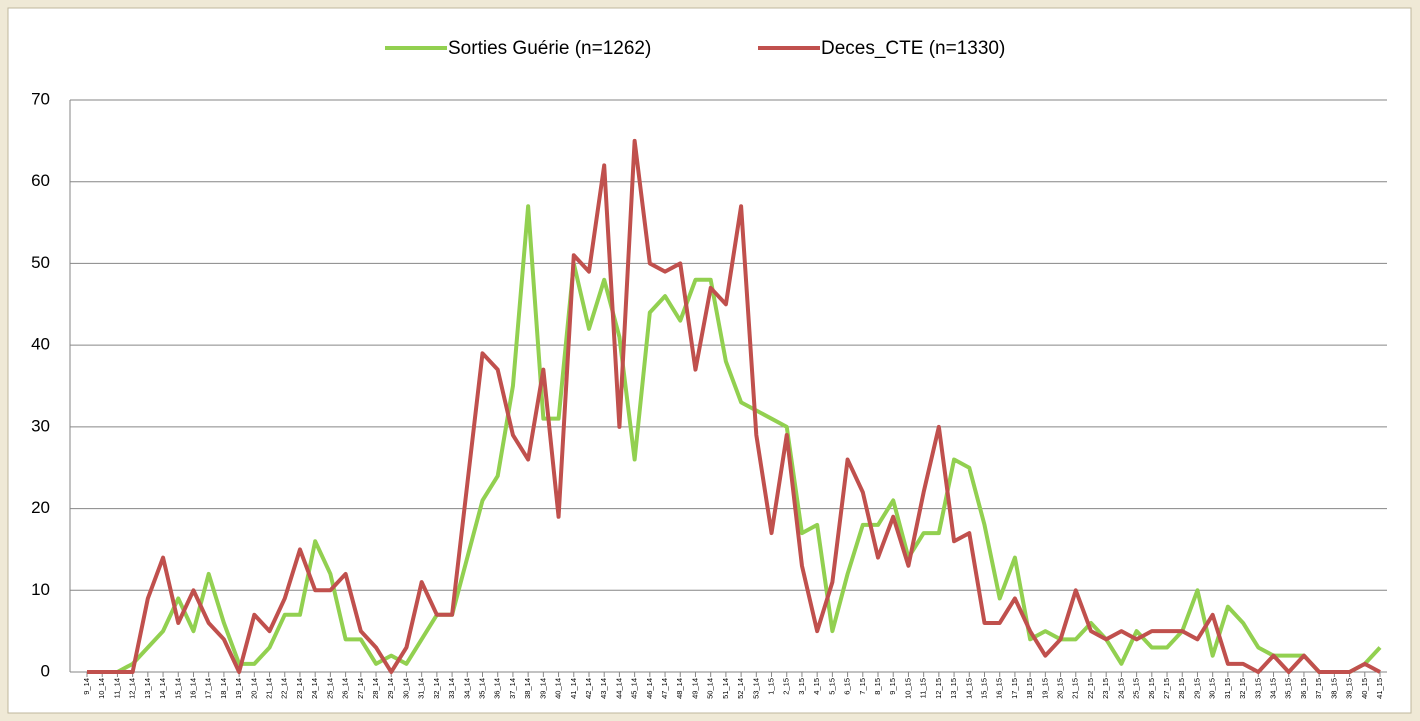 The height and width of the screenshot is (721, 1420). I want to click on x-tick-label: 2_15, so click(786, 686).